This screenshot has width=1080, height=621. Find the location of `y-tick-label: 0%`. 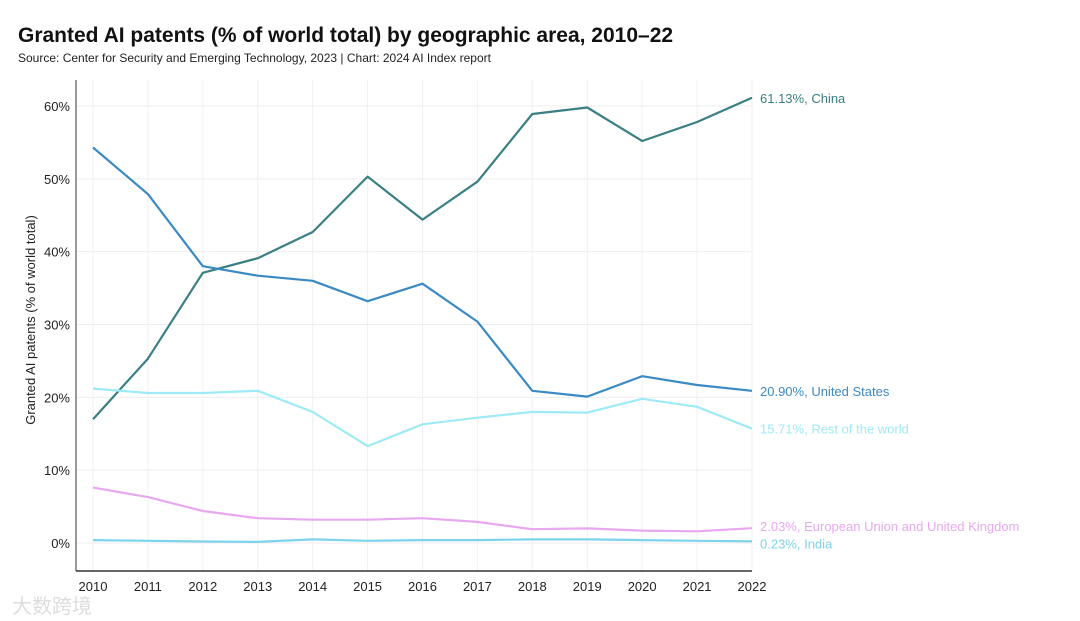

y-tick-label: 0% is located at coordinates (60, 543).